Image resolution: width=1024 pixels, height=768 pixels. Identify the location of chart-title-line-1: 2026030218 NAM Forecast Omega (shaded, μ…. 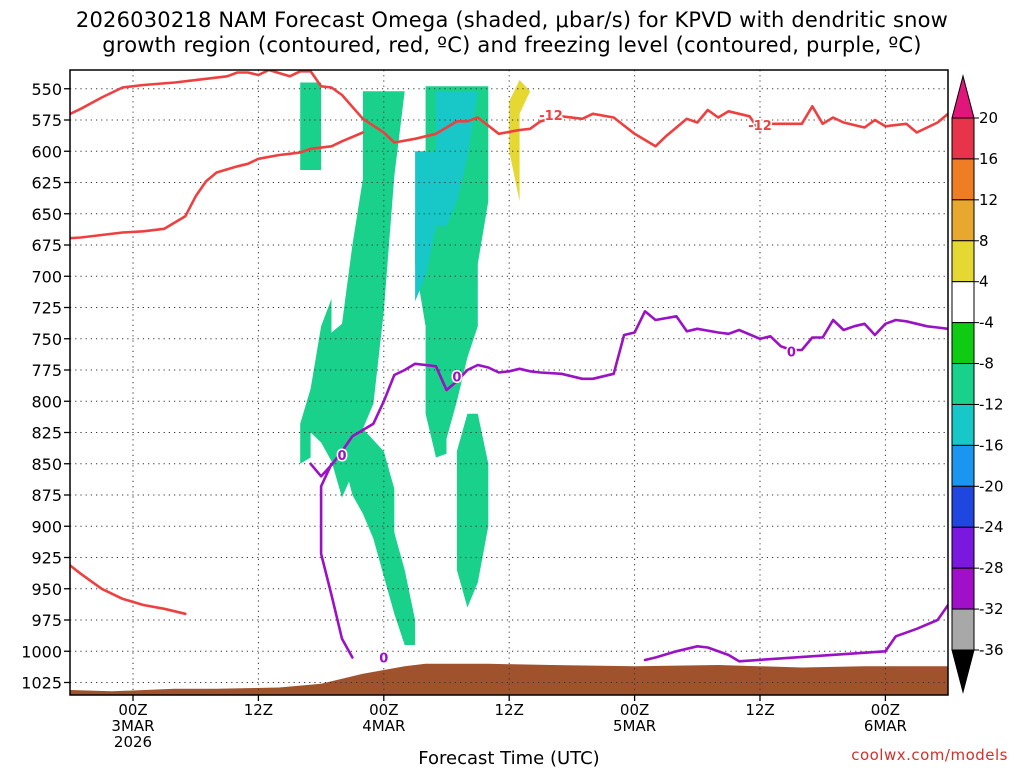
(512, 20).